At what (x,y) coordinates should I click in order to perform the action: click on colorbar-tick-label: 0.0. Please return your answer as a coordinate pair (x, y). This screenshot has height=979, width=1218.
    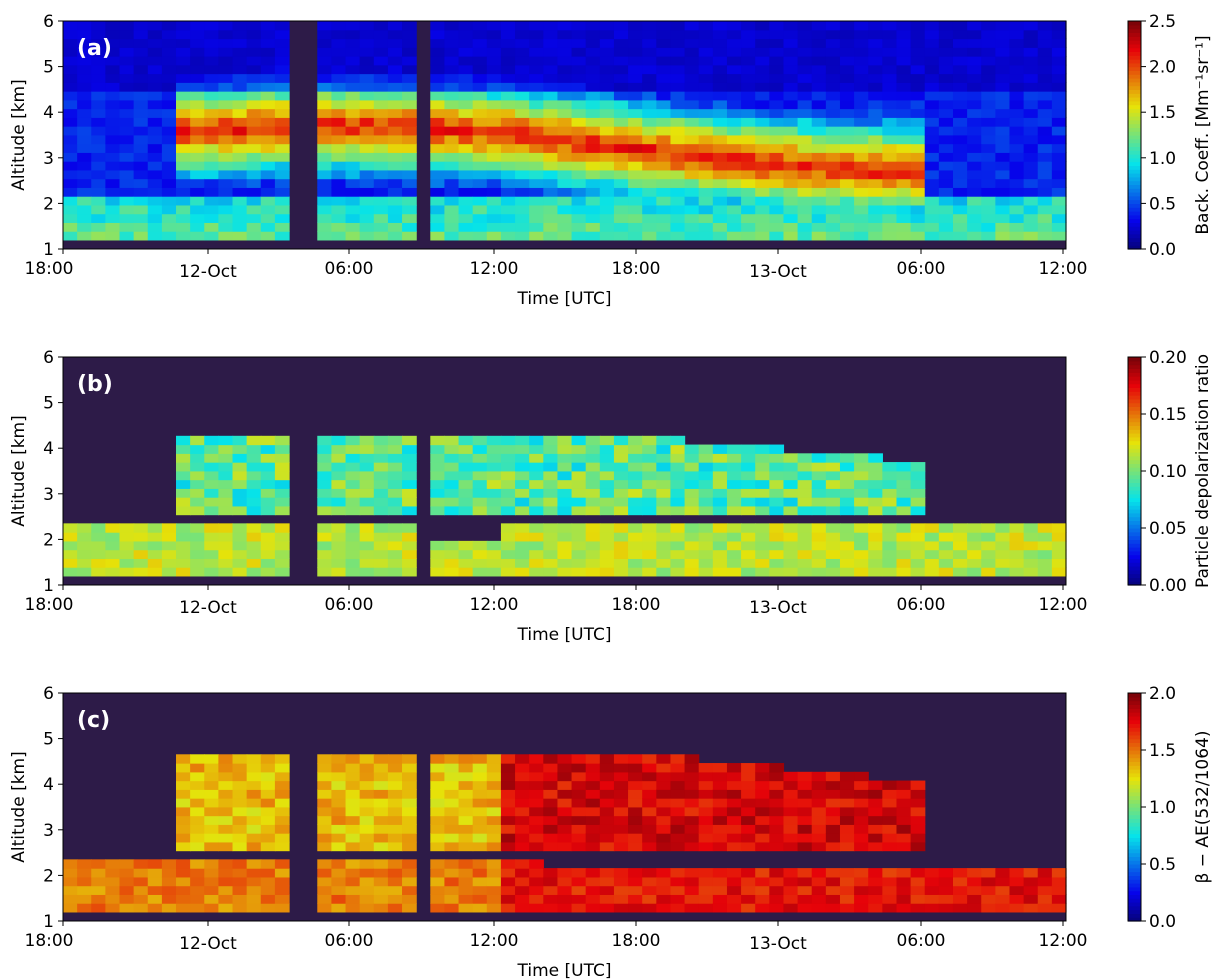
    Looking at the image, I should click on (1162, 922).